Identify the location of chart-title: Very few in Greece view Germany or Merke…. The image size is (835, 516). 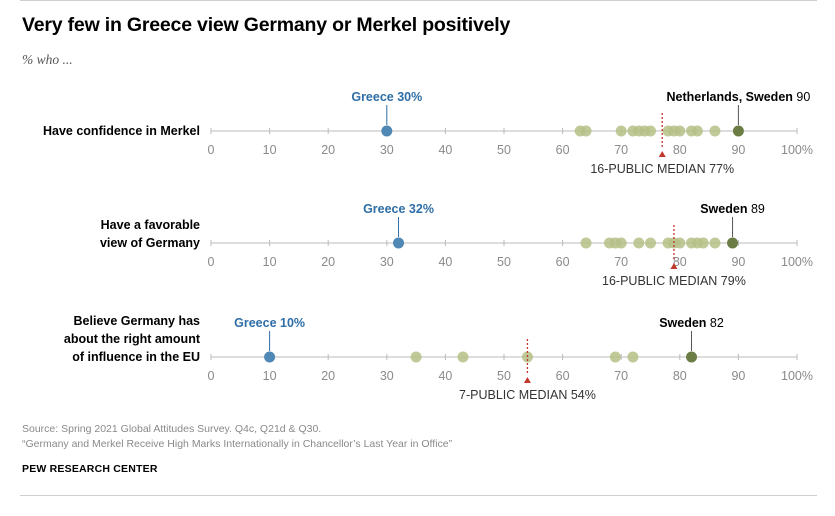
(266, 25).